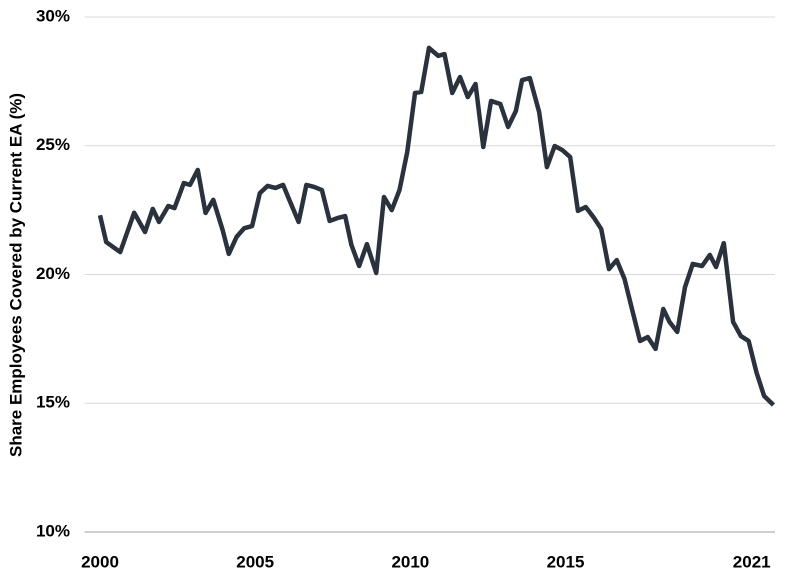 This screenshot has height=582, width=808. I want to click on y-tick-label: 25%, so click(53, 144).